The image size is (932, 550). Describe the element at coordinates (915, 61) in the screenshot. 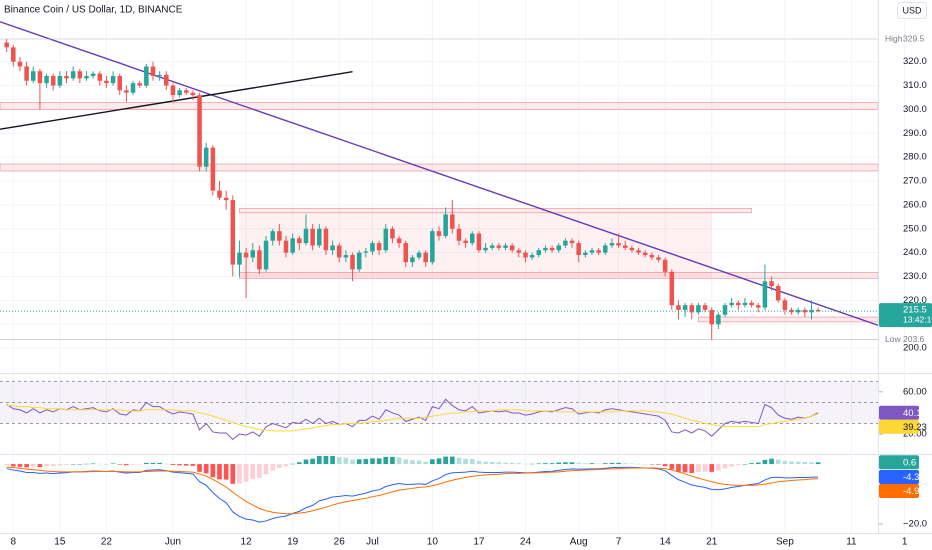

I see `y-tick-label: 320.0` at that location.